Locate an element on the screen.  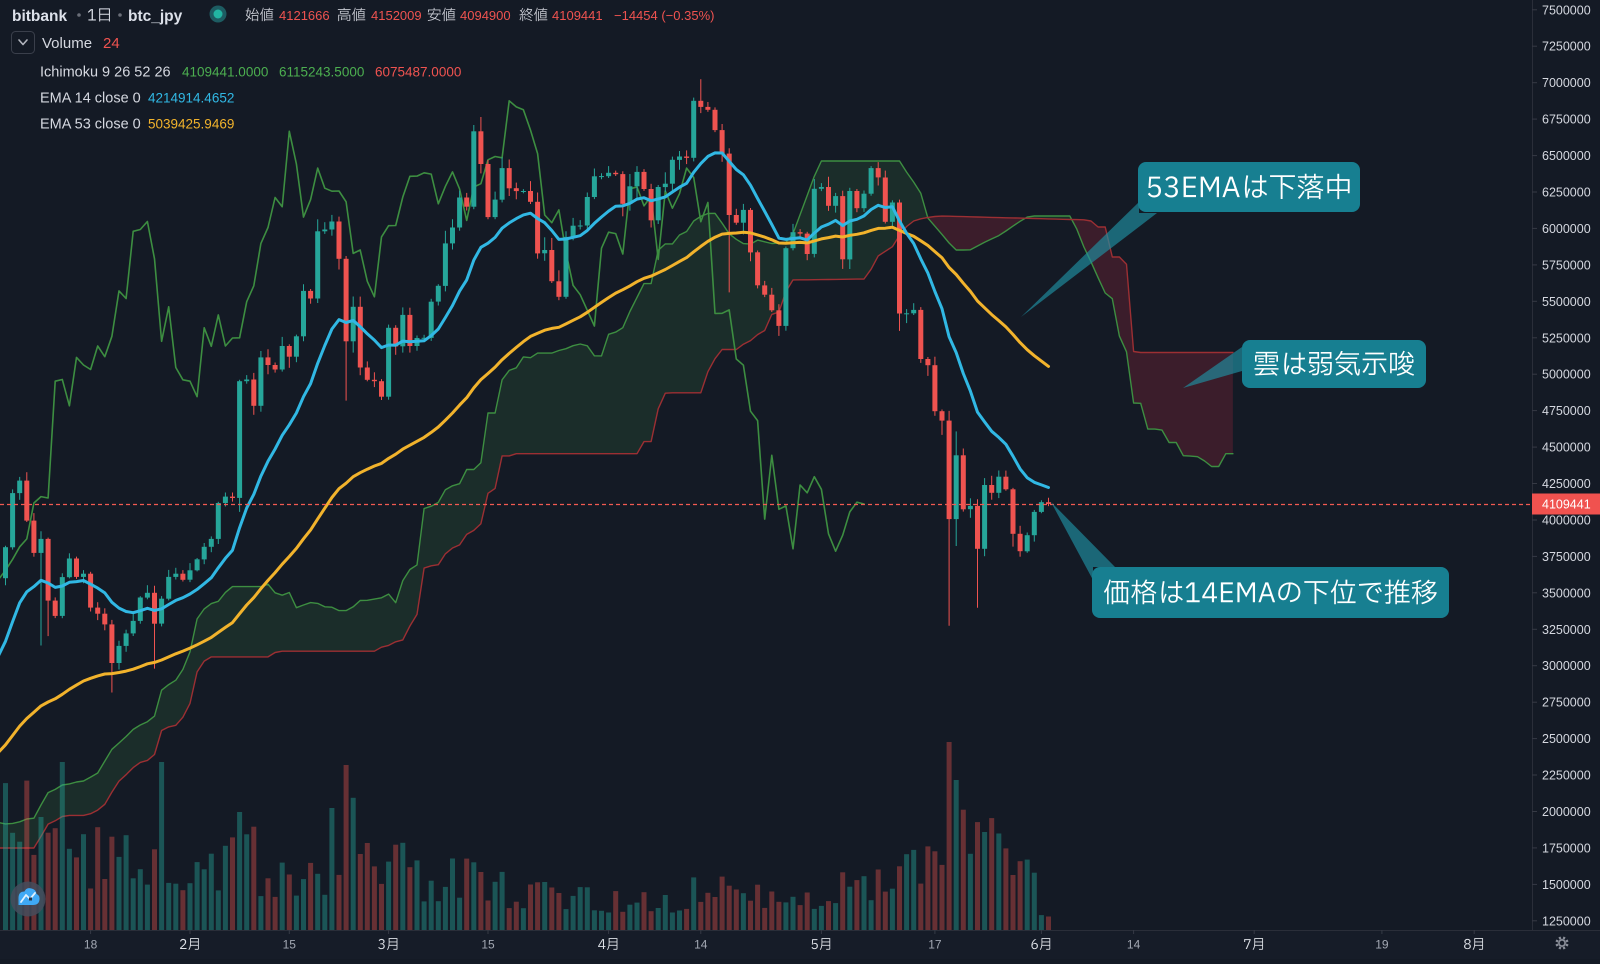
svg-text: 2000000 is located at coordinates (1566, 812).